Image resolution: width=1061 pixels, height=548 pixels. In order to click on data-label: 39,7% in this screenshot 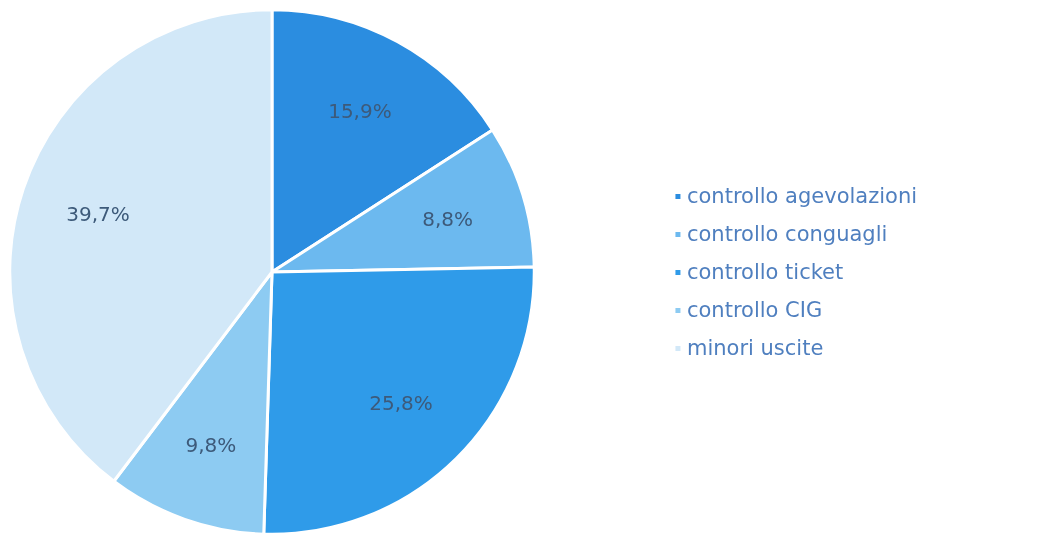, I will do `click(98, 213)`.